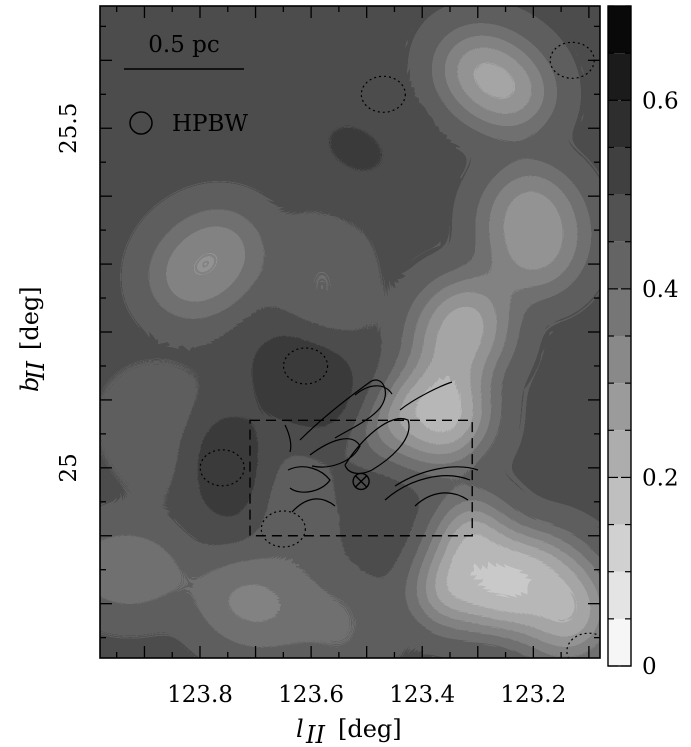 The width and height of the screenshot is (691, 747). I want to click on cross-marker-circle, so click(361, 481).